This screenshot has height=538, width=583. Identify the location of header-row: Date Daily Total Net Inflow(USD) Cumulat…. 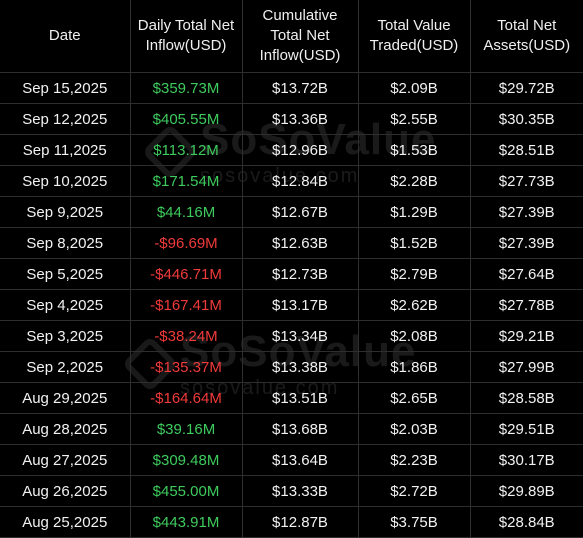
(291, 36).